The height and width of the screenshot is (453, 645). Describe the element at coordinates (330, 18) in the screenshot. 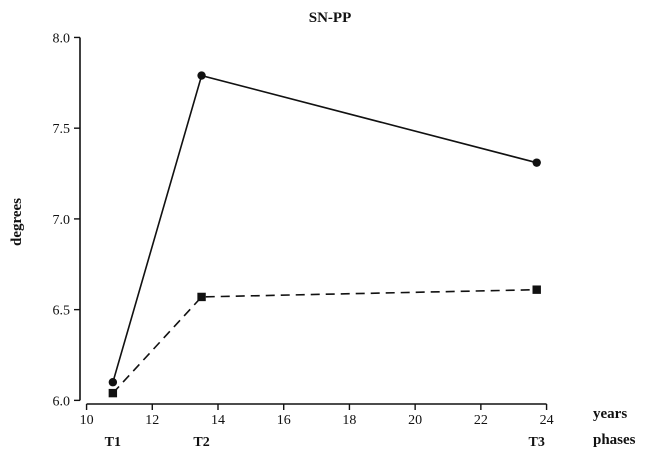

I see `chart-title: SN-PP` at that location.